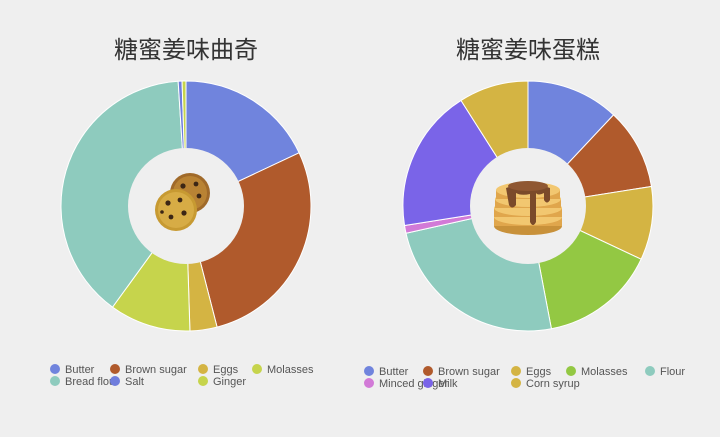 This screenshot has width=720, height=437. I want to click on cake-legend-marker-corn-syrup, so click(516, 383).